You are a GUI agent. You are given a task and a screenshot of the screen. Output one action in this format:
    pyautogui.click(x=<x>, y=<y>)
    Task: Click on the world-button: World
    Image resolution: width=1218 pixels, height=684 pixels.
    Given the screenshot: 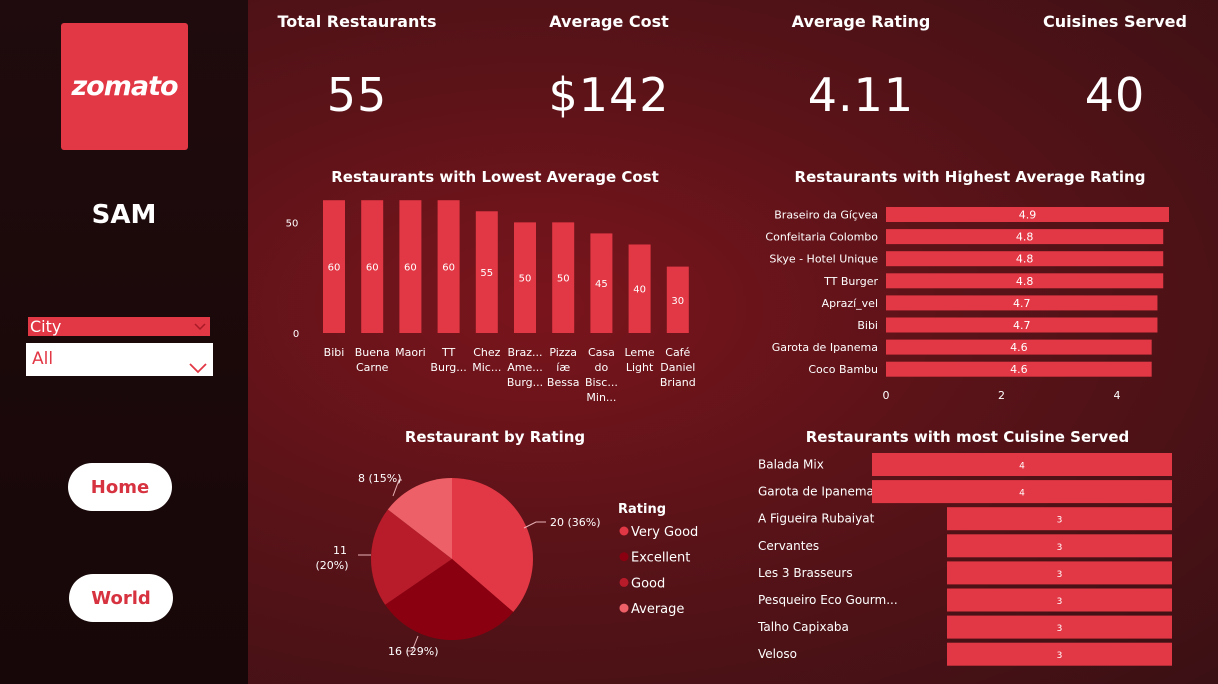 What is the action you would take?
    pyautogui.click(x=121, y=598)
    